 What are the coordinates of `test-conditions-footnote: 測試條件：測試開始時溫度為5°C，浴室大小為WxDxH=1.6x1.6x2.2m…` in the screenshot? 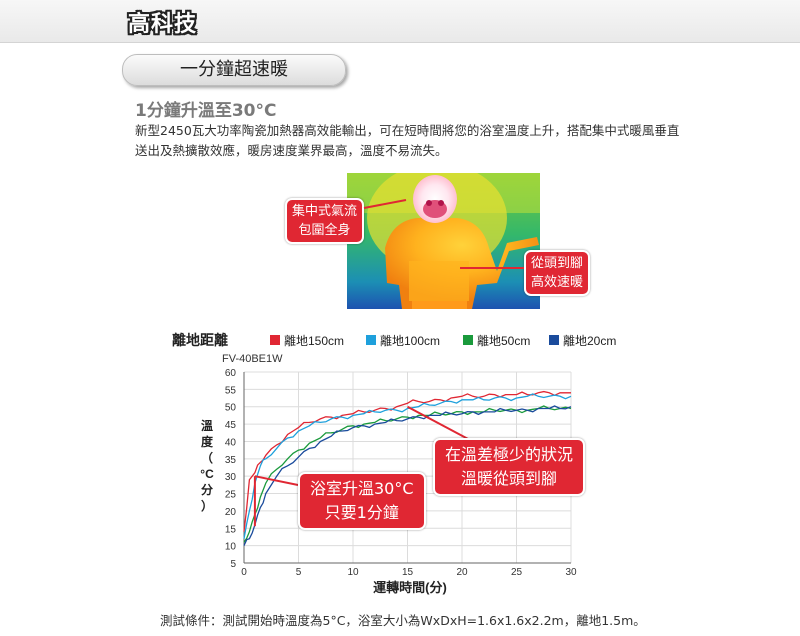 It's located at (403, 620).